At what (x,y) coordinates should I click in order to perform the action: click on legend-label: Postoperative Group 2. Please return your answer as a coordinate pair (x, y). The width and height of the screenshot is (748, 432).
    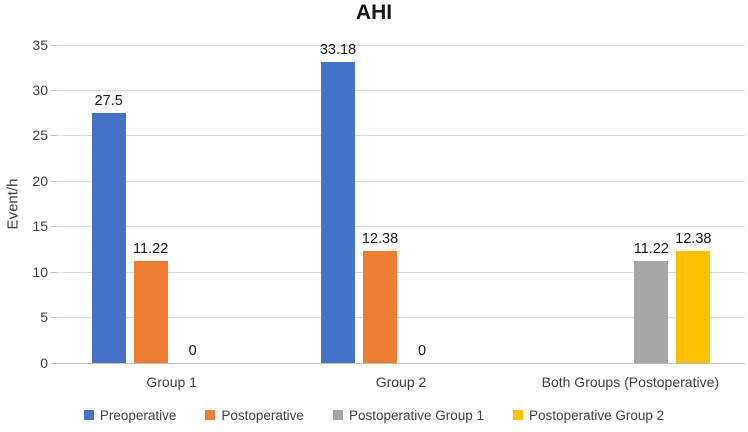
    Looking at the image, I should click on (597, 415).